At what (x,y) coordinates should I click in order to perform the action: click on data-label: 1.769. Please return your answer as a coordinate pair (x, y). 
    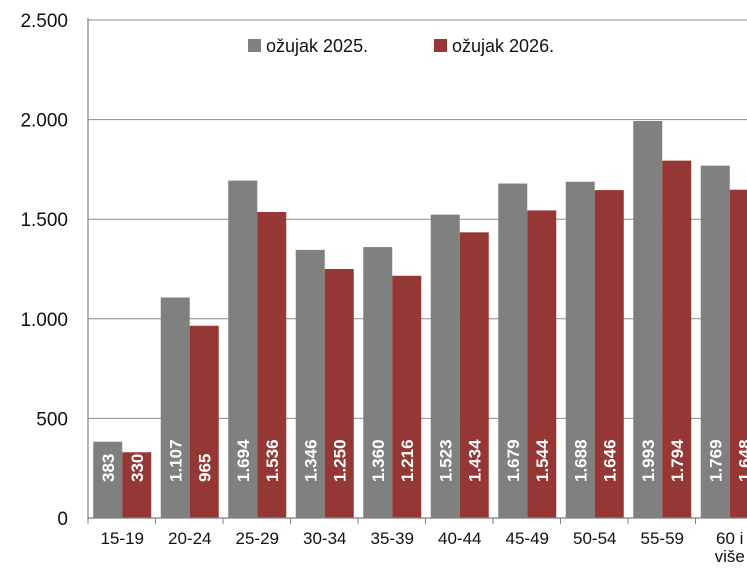
    Looking at the image, I should click on (715, 460).